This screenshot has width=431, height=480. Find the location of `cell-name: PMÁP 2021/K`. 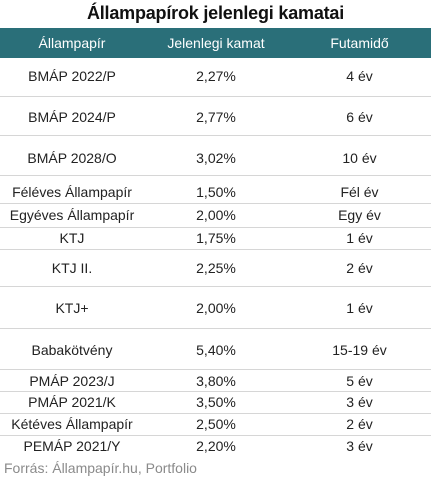

cell-name: PMÁP 2021/K is located at coordinates (72, 402).